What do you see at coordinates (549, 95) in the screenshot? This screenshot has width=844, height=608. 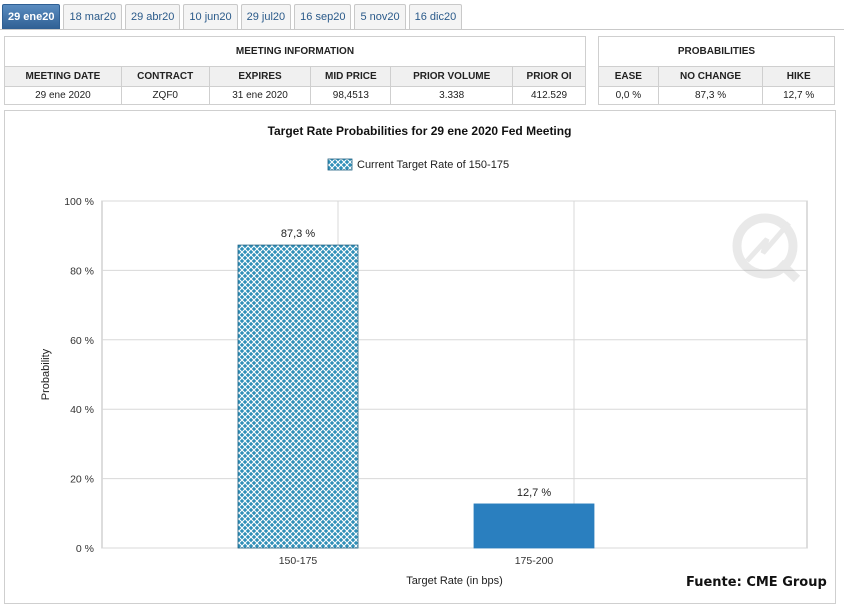 I see `meeting-cell-5: 412.529` at bounding box center [549, 95].